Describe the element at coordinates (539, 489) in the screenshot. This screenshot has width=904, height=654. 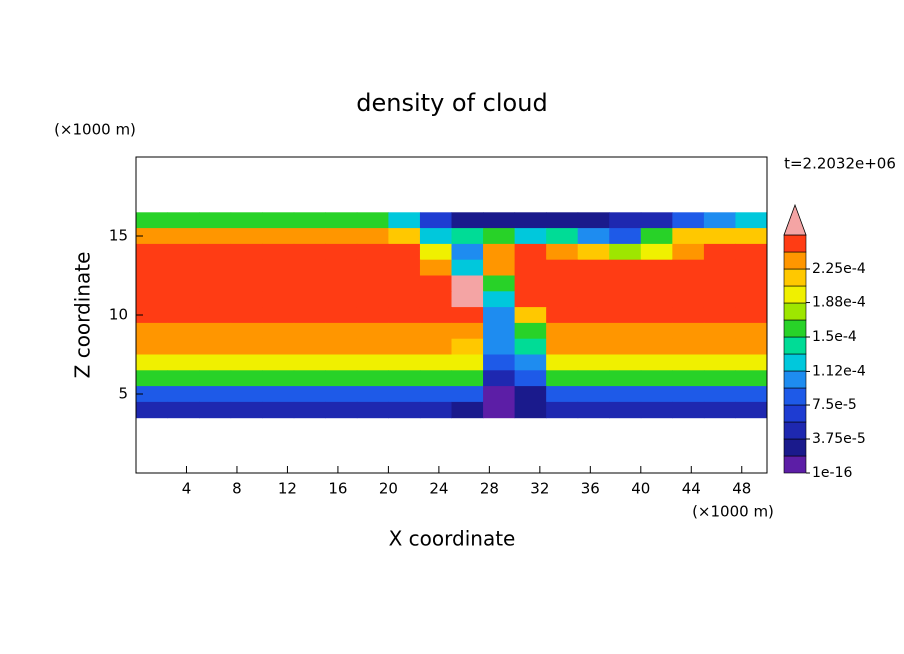
I see `x-tick-label: 32` at that location.